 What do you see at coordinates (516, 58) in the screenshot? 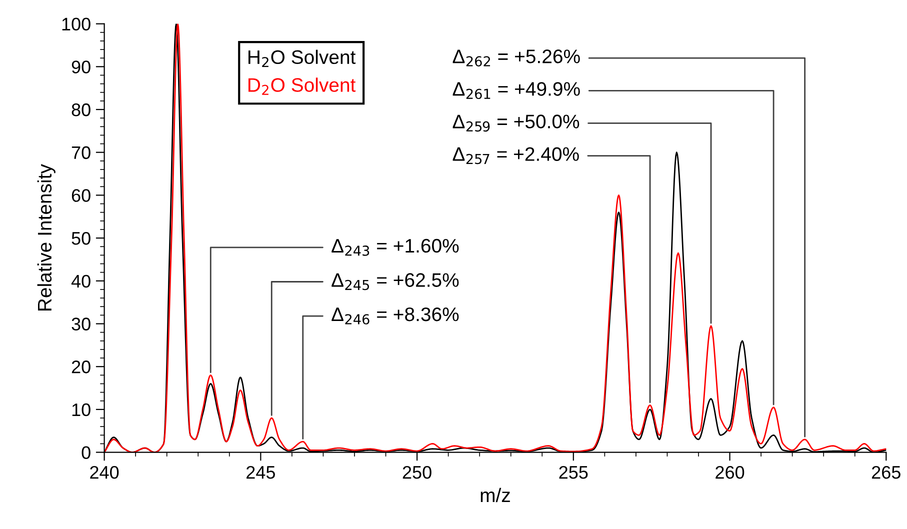
I see `annotation: Δ$_{262}$ = +5.26%` at bounding box center [516, 58].